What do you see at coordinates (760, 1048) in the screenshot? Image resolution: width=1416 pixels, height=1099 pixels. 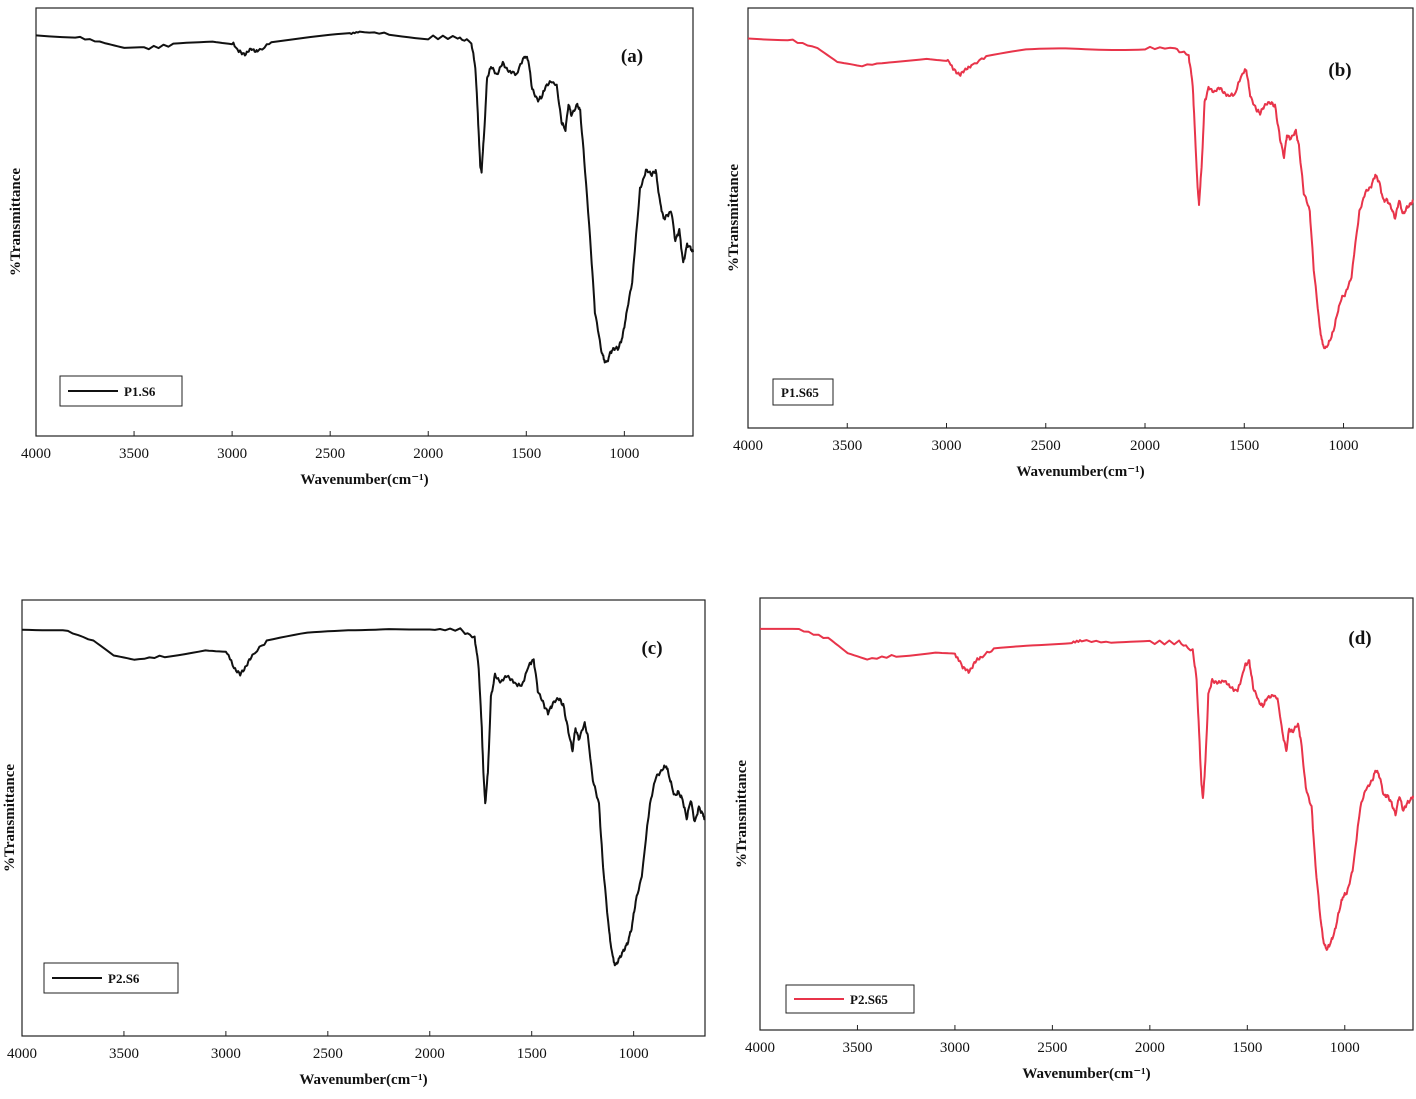 I see `panel-d-x-tick-label: 4000` at bounding box center [760, 1048].